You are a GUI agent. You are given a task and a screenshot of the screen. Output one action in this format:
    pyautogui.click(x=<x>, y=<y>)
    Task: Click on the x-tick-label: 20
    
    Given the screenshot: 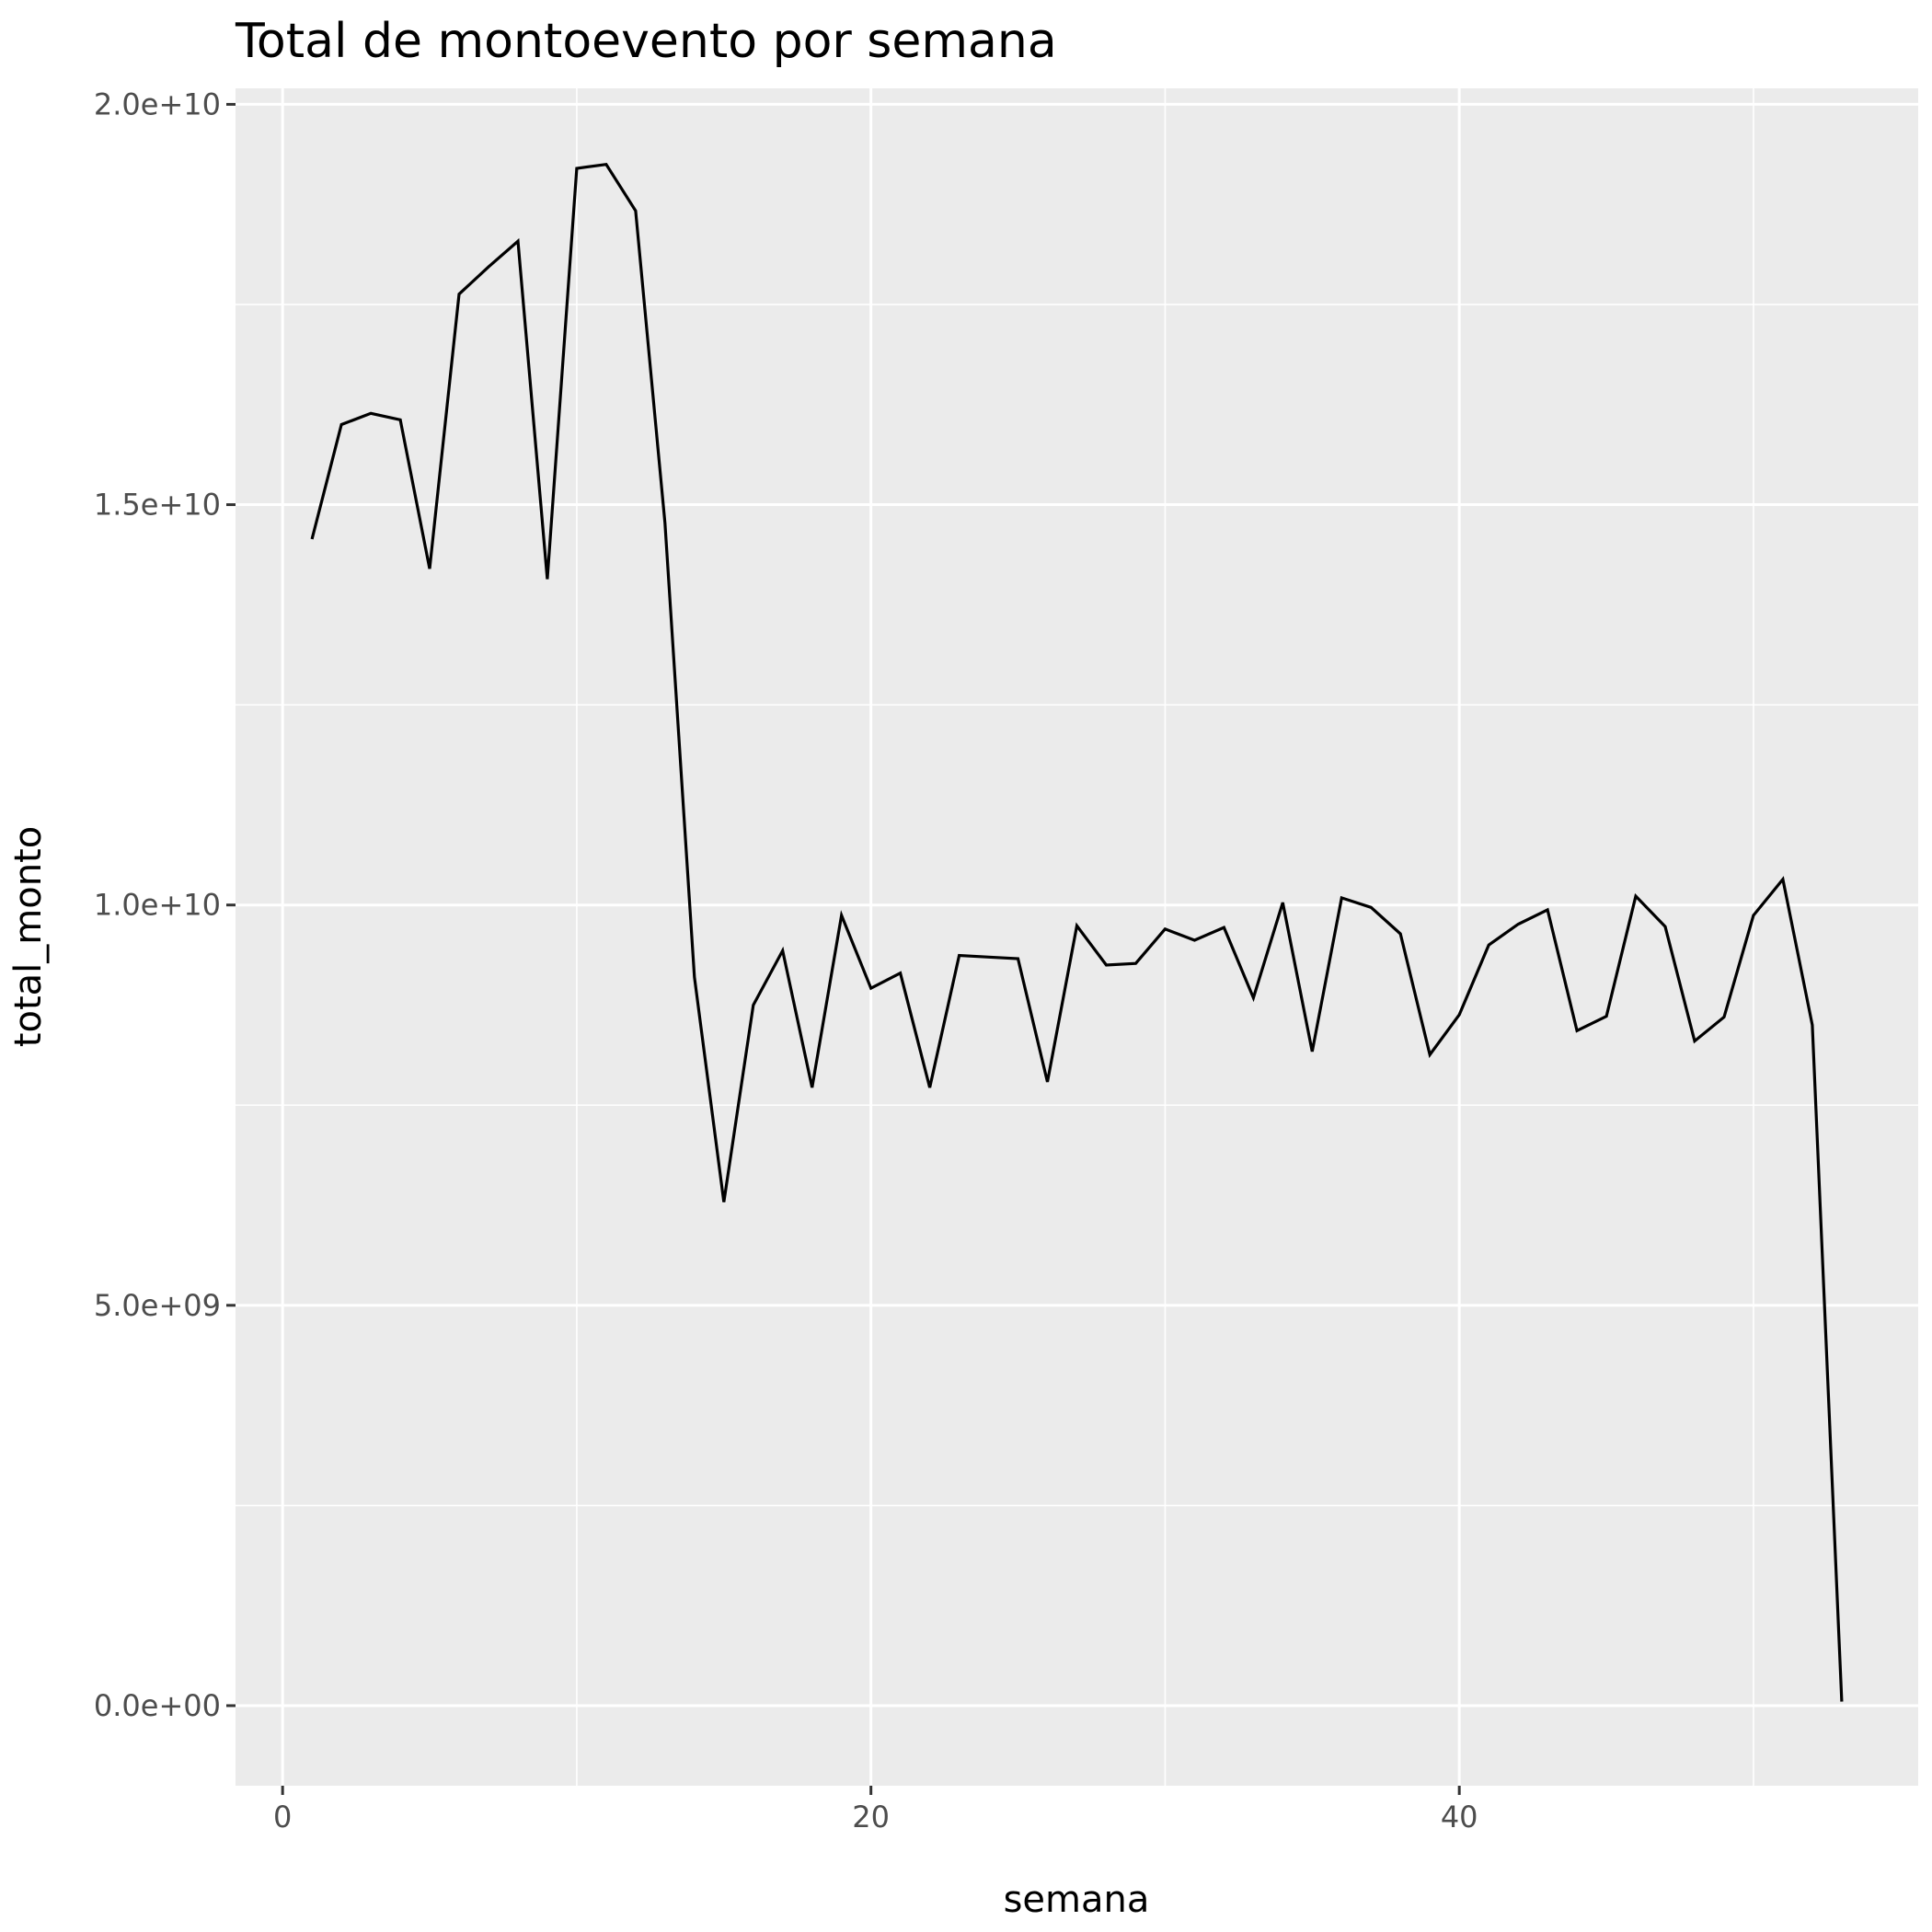 What is the action you would take?
    pyautogui.click(x=871, y=1817)
    